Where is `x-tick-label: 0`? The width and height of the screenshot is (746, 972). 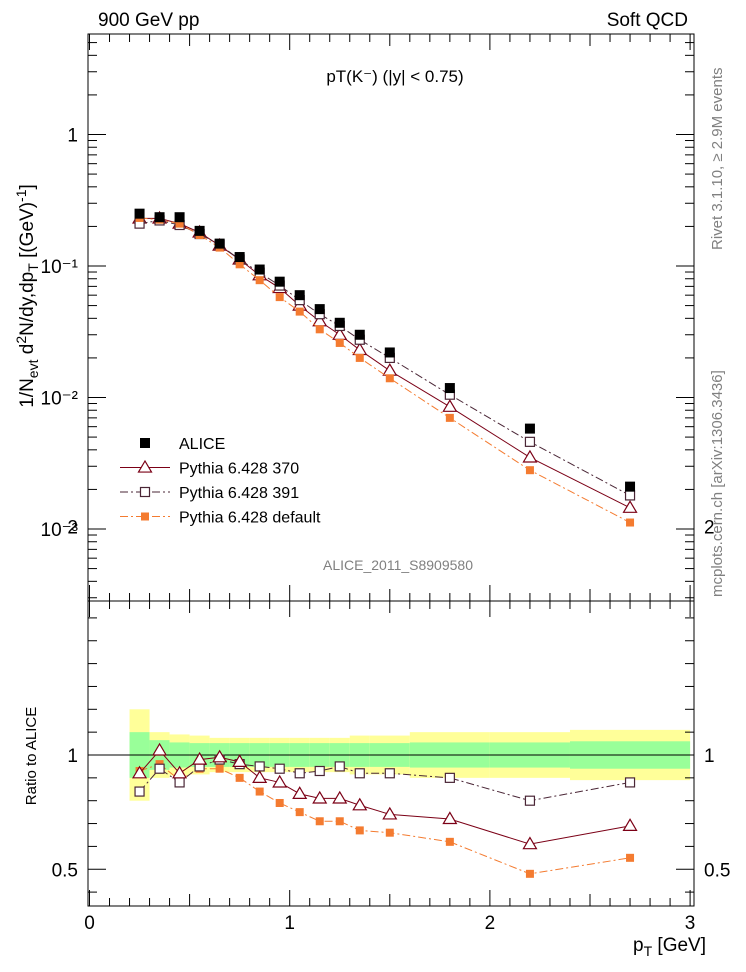
x-tick-label: 0 is located at coordinates (89, 923).